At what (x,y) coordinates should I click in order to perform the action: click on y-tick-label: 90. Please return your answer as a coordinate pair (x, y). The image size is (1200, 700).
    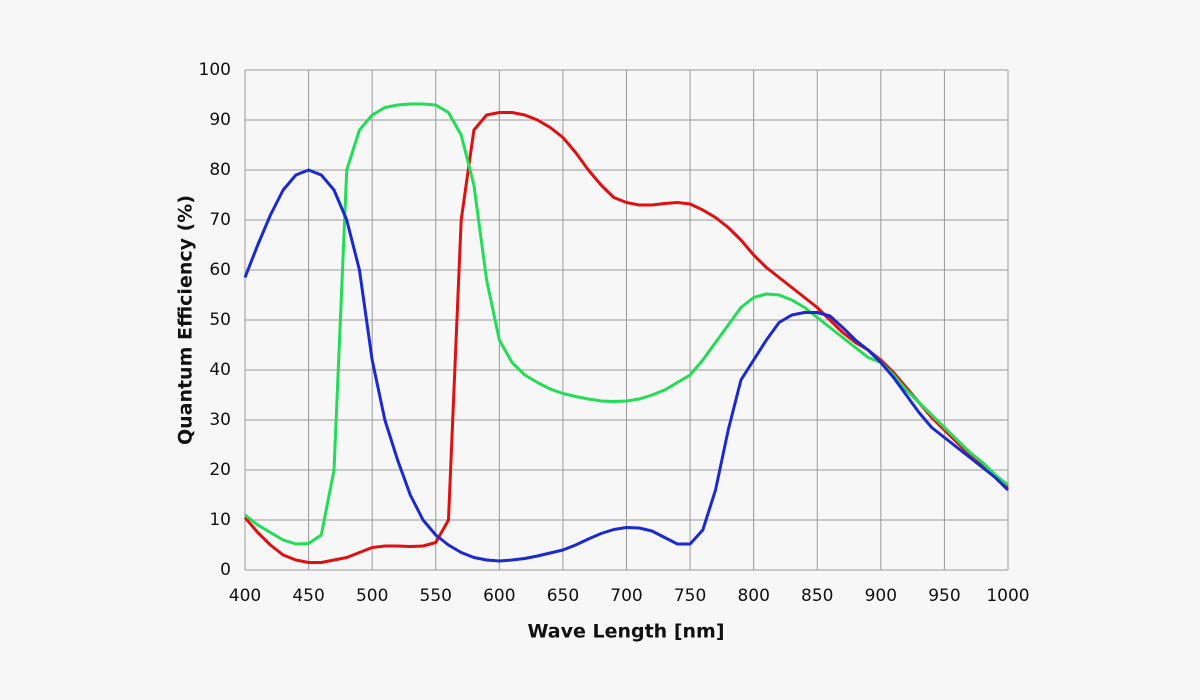
    Looking at the image, I should click on (220, 120).